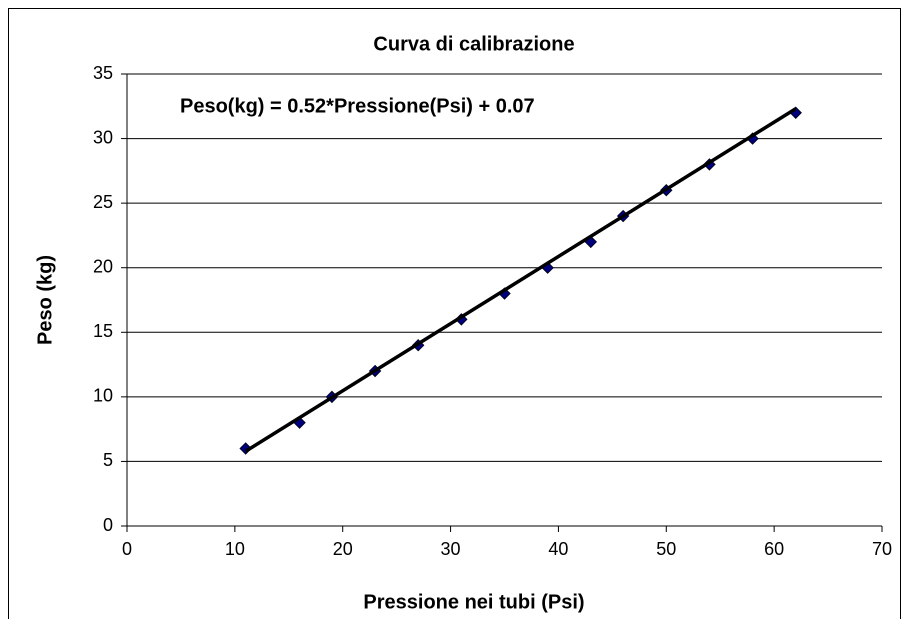 This screenshot has height=619, width=909. What do you see at coordinates (108, 460) in the screenshot?
I see `y-tick-label: 5` at bounding box center [108, 460].